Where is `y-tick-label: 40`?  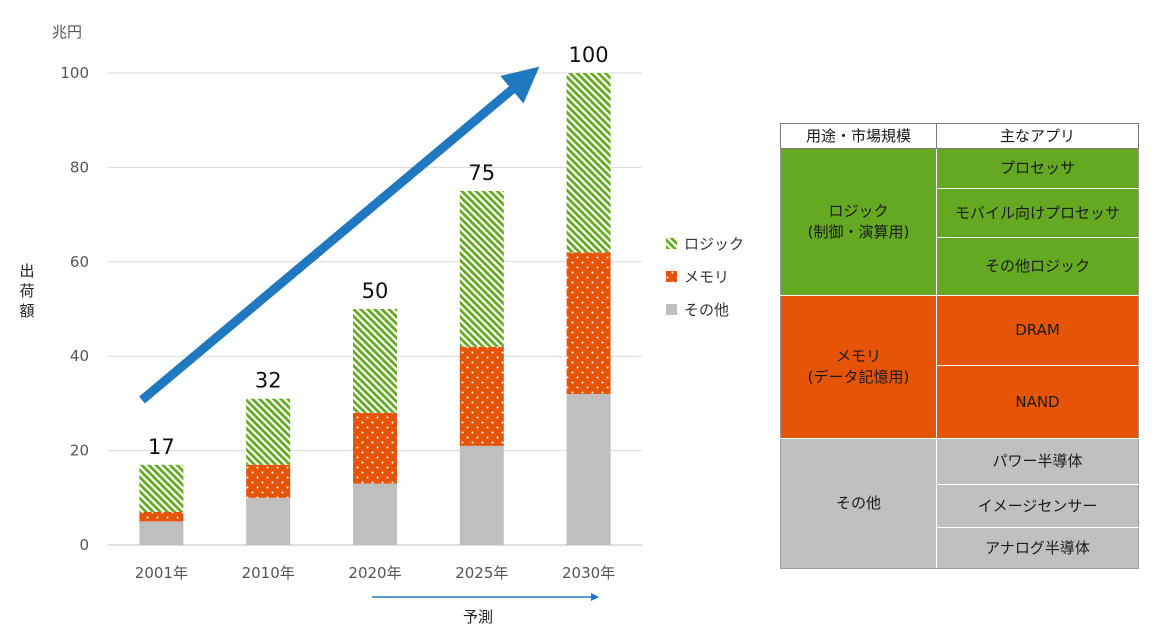 y-tick-label: 40 is located at coordinates (79, 356).